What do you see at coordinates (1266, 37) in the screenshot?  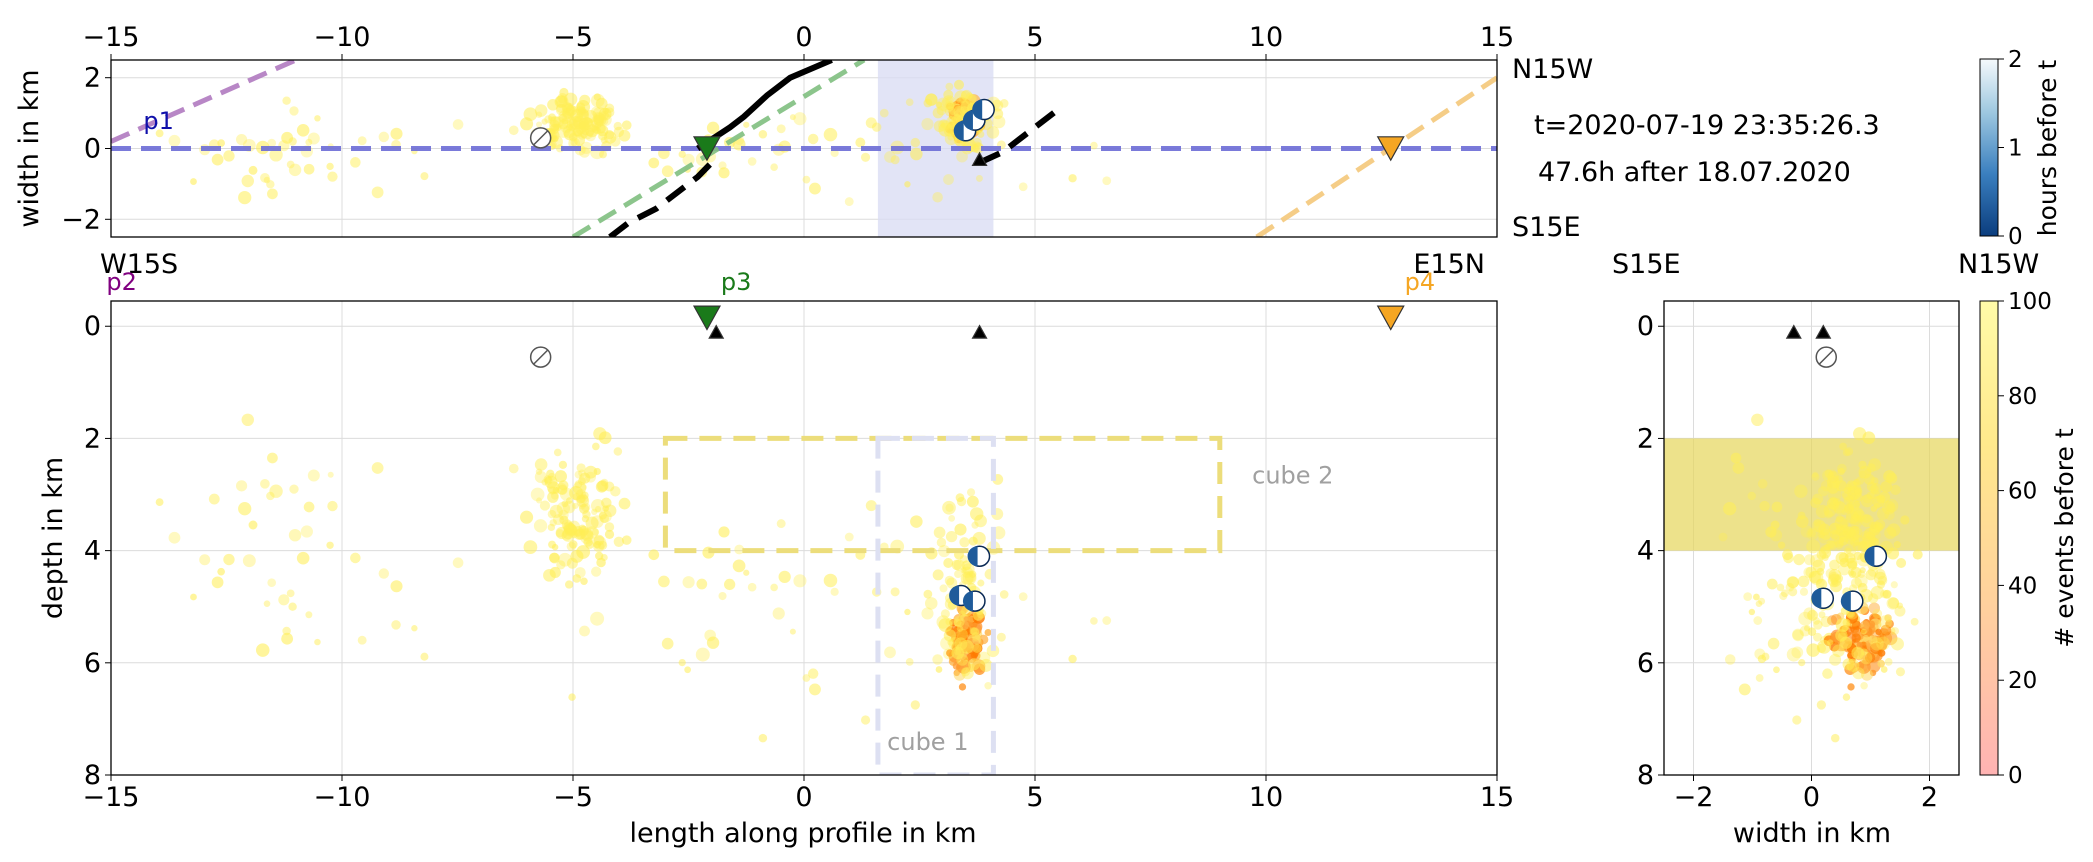 I see `map-xtick-label: 10` at bounding box center [1266, 37].